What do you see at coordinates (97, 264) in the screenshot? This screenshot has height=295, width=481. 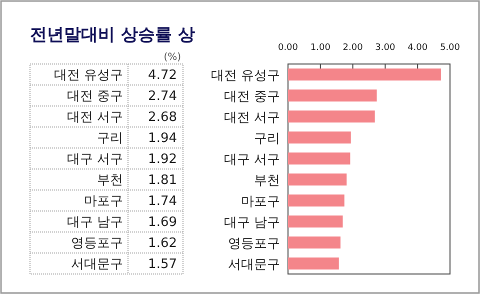 I see `category-label: 서대문구` at bounding box center [97, 264].